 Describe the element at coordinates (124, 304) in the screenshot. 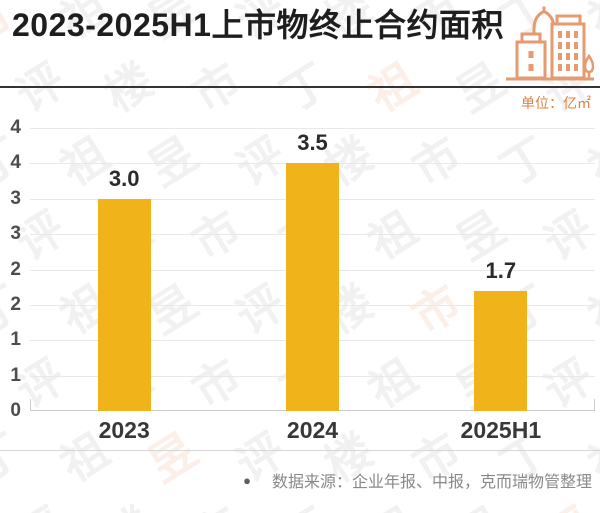

I see `bar-2023` at that location.